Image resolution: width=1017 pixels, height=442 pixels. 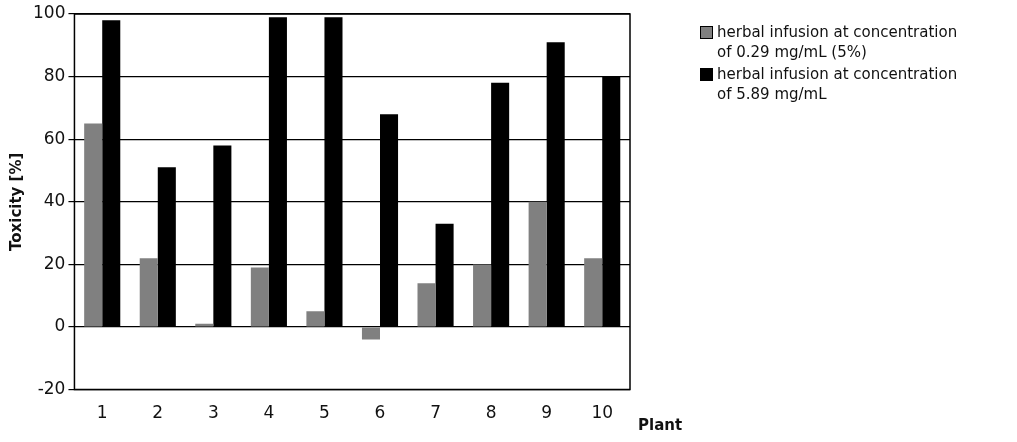 What do you see at coordinates (54, 137) in the screenshot?
I see `y-tick-label: 60` at bounding box center [54, 137].